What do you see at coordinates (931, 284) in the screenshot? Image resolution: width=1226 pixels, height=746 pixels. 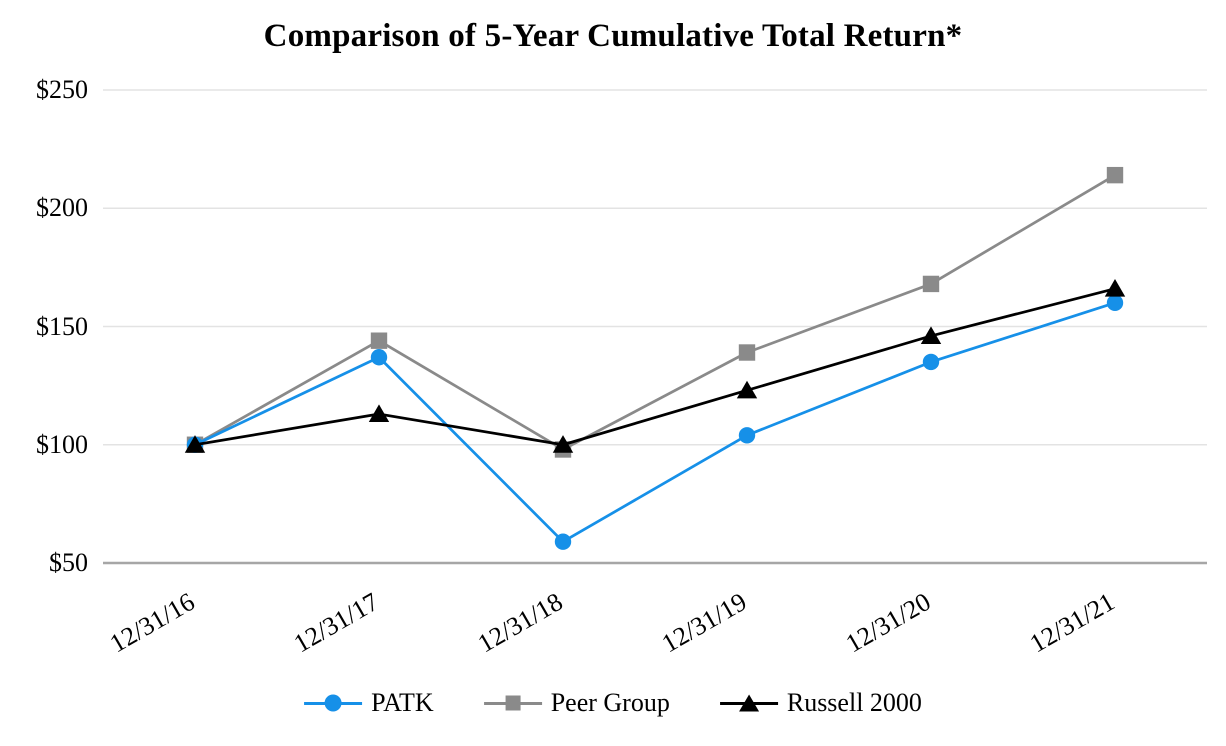 I see `peer-group-marker-12/31/20` at bounding box center [931, 284].